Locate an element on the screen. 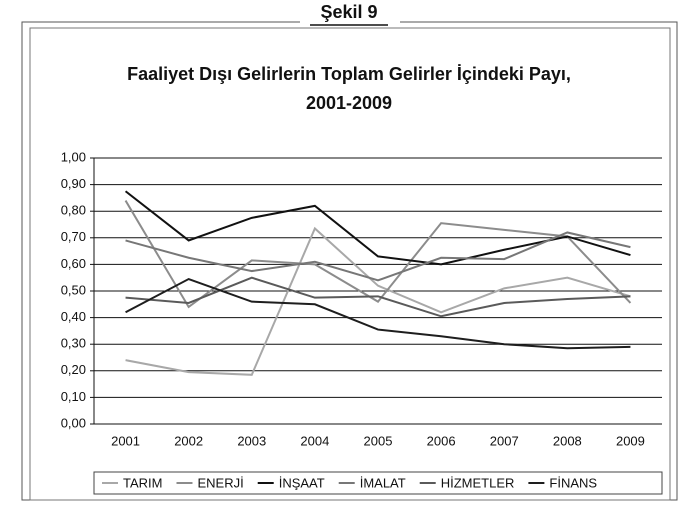  x-tick-label: 2002 is located at coordinates (188, 440).